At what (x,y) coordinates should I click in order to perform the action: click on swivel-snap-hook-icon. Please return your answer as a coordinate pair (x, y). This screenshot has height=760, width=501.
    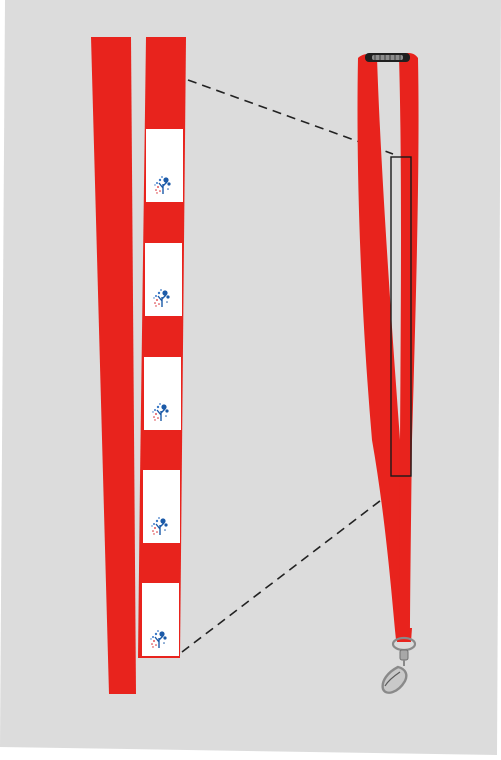
    Looking at the image, I should click on (399, 665).